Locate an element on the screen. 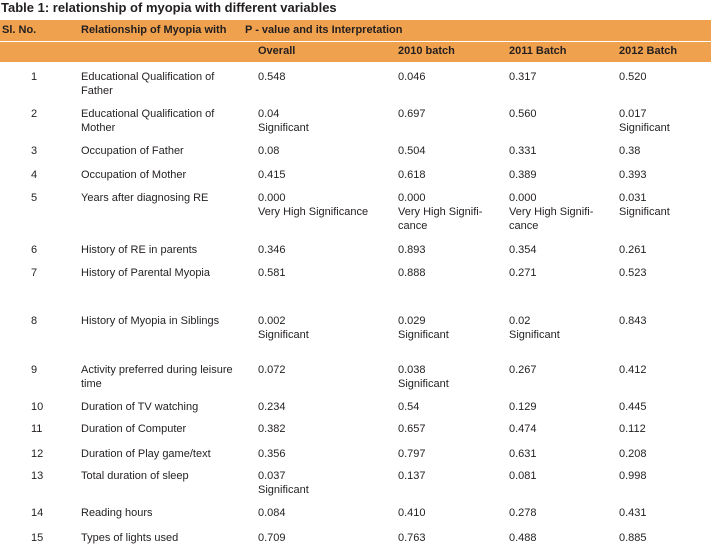 Image resolution: width=711 pixels, height=552 pixels. cell-2012-batch: 0.017 Significant is located at coordinates (644, 121).